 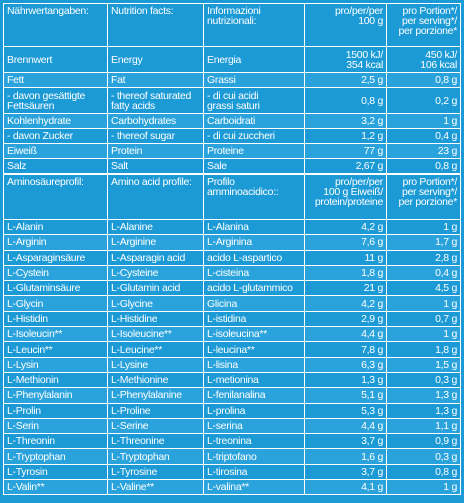 What do you see at coordinates (254, 487) in the screenshot?
I see `cell: L-valina**` at bounding box center [254, 487].